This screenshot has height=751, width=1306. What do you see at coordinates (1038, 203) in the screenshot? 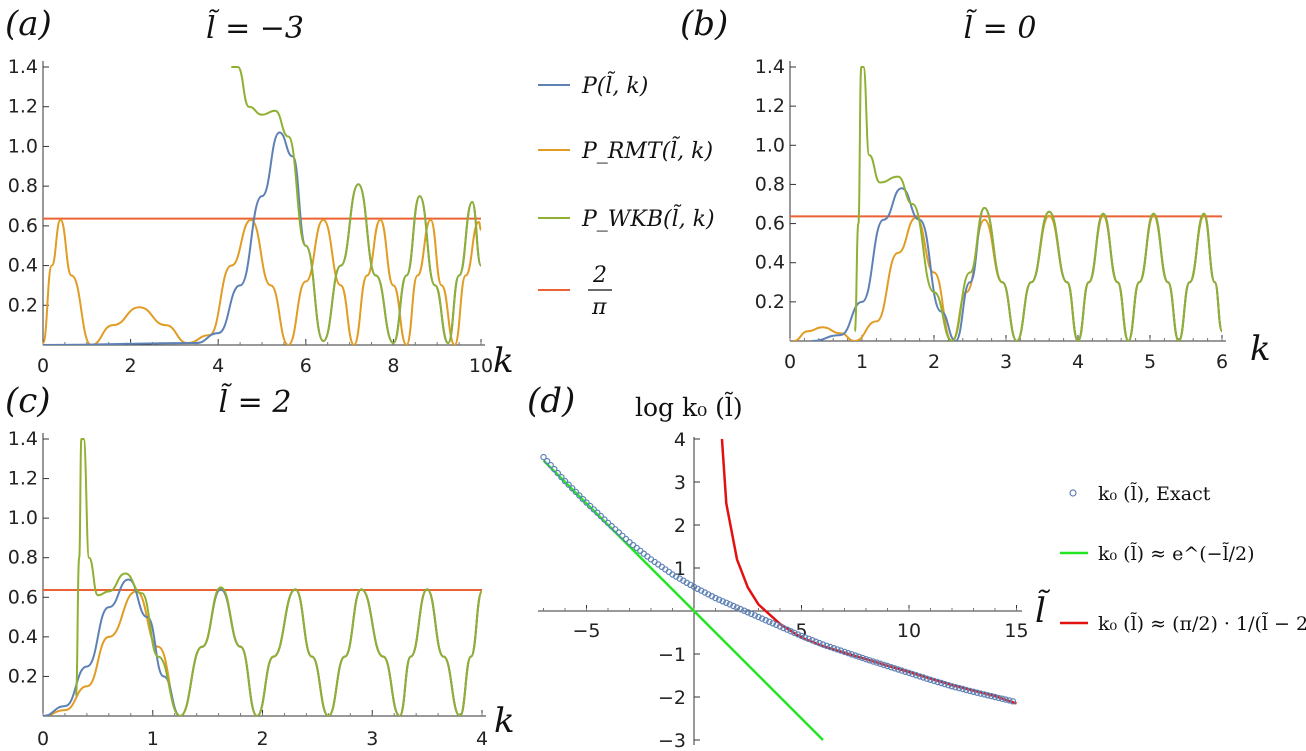
I see `series-line-wkb` at bounding box center [1038, 203].